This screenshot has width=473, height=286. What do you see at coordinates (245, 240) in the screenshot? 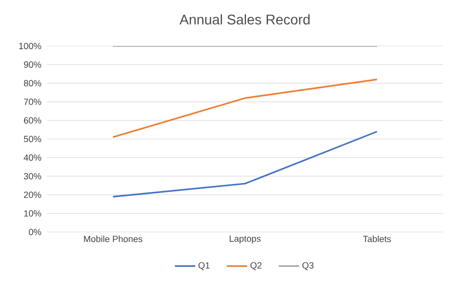
I see `x-tick-label: Laptops` at bounding box center [245, 240].